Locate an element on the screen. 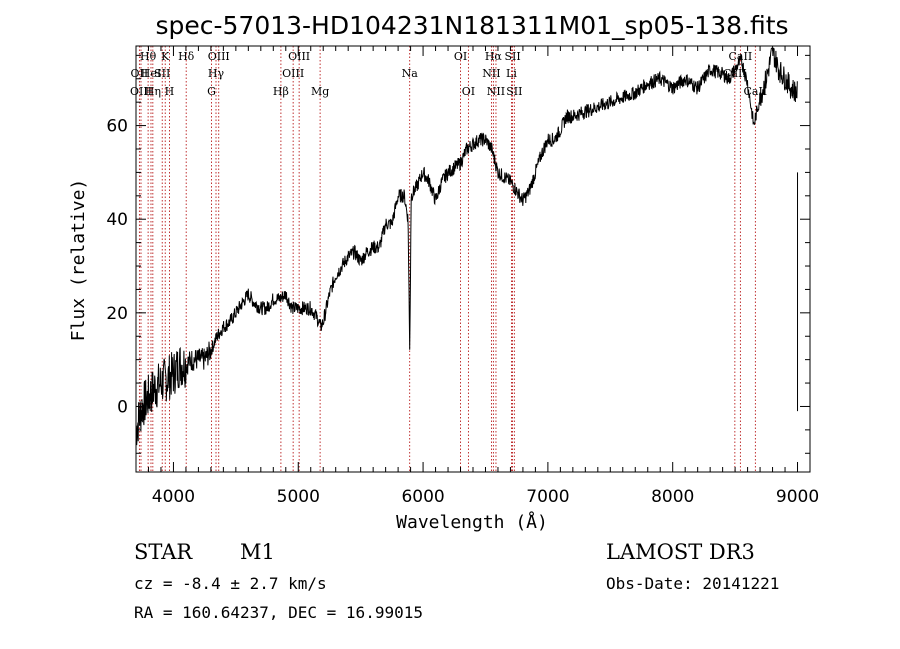 The image size is (900, 649). survey-name: LAMOST DR3 is located at coordinates (680, 552).